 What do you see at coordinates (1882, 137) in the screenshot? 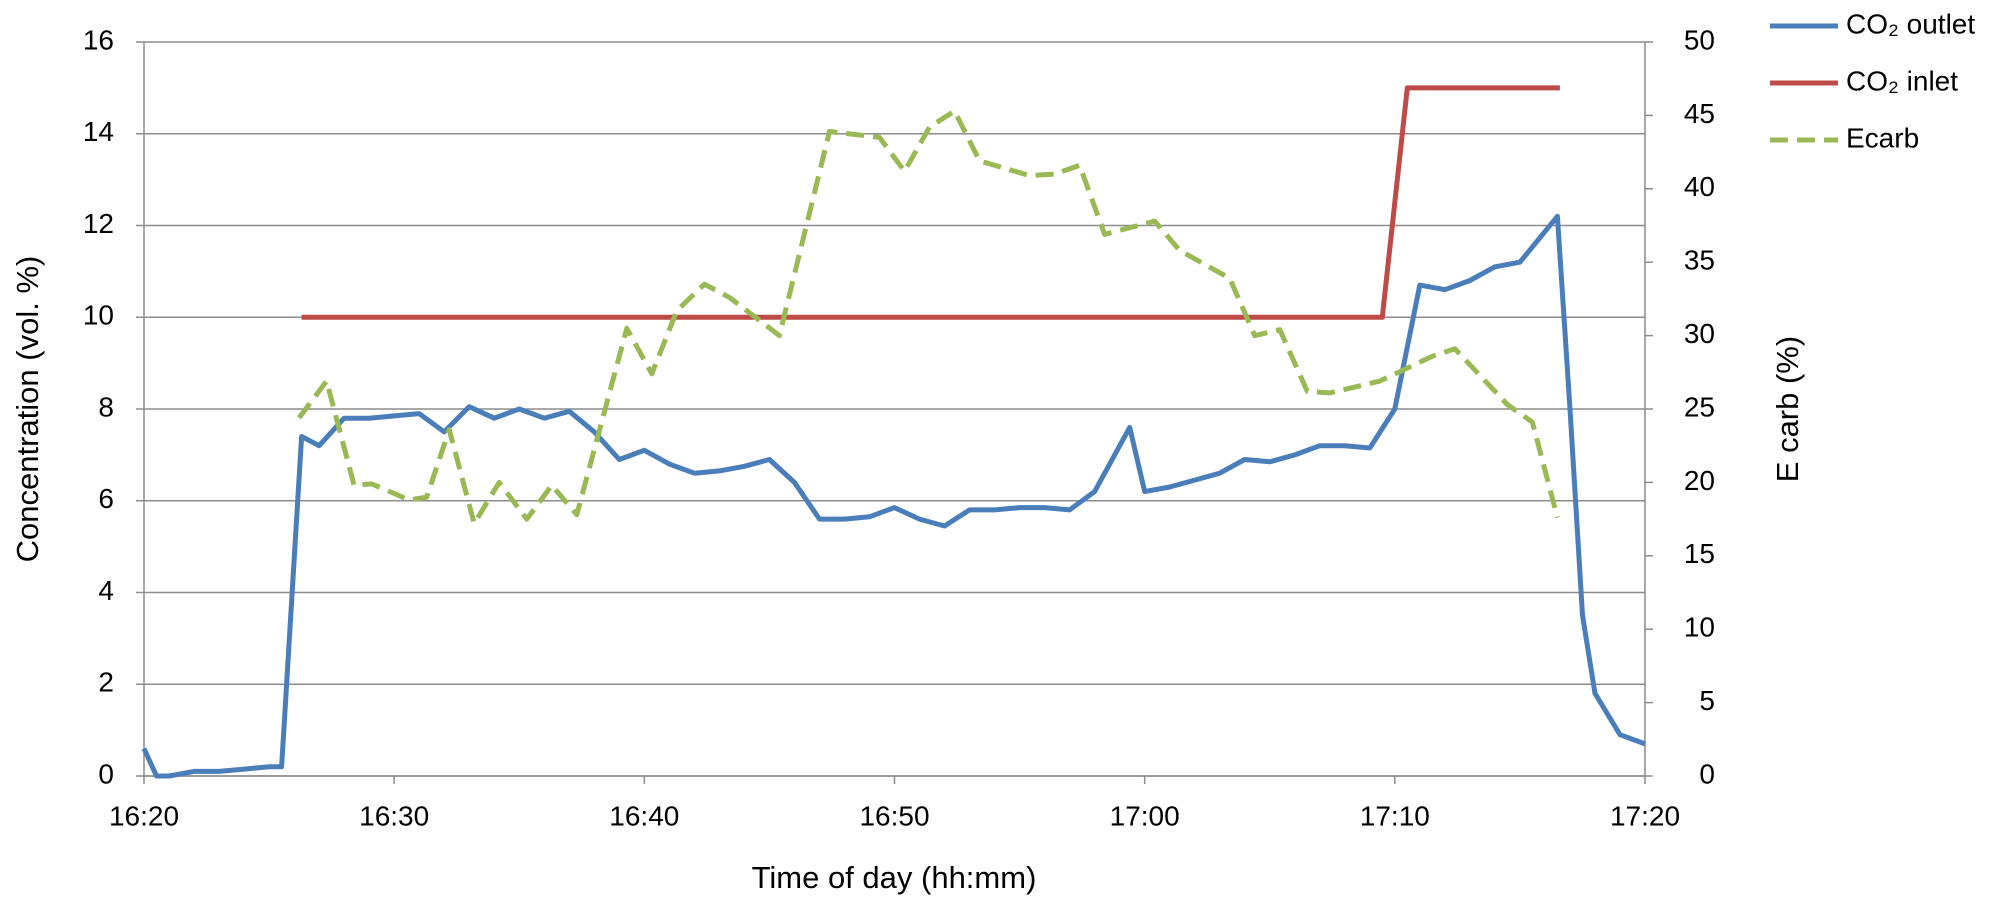
I see `legend-label: Ecarb` at bounding box center [1882, 137].